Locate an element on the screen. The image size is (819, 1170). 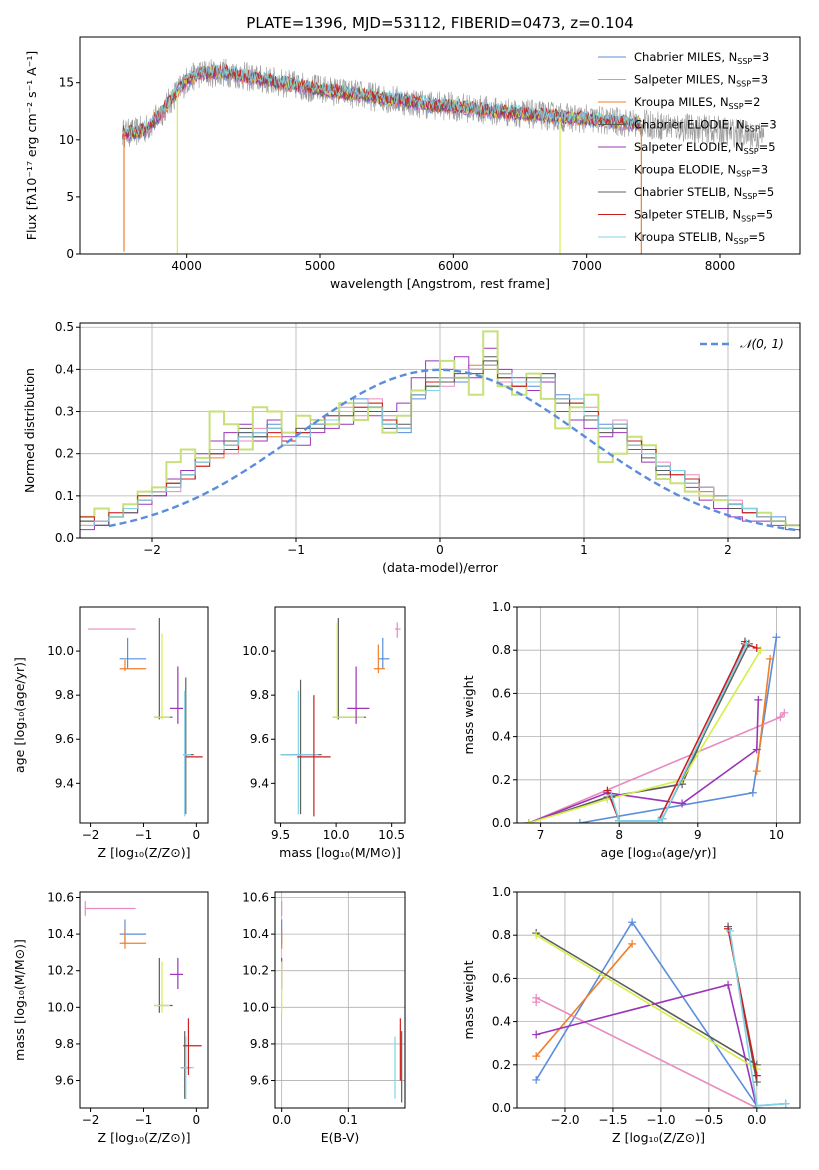
x-axis-label: E(B-V) is located at coordinates (340, 1137).